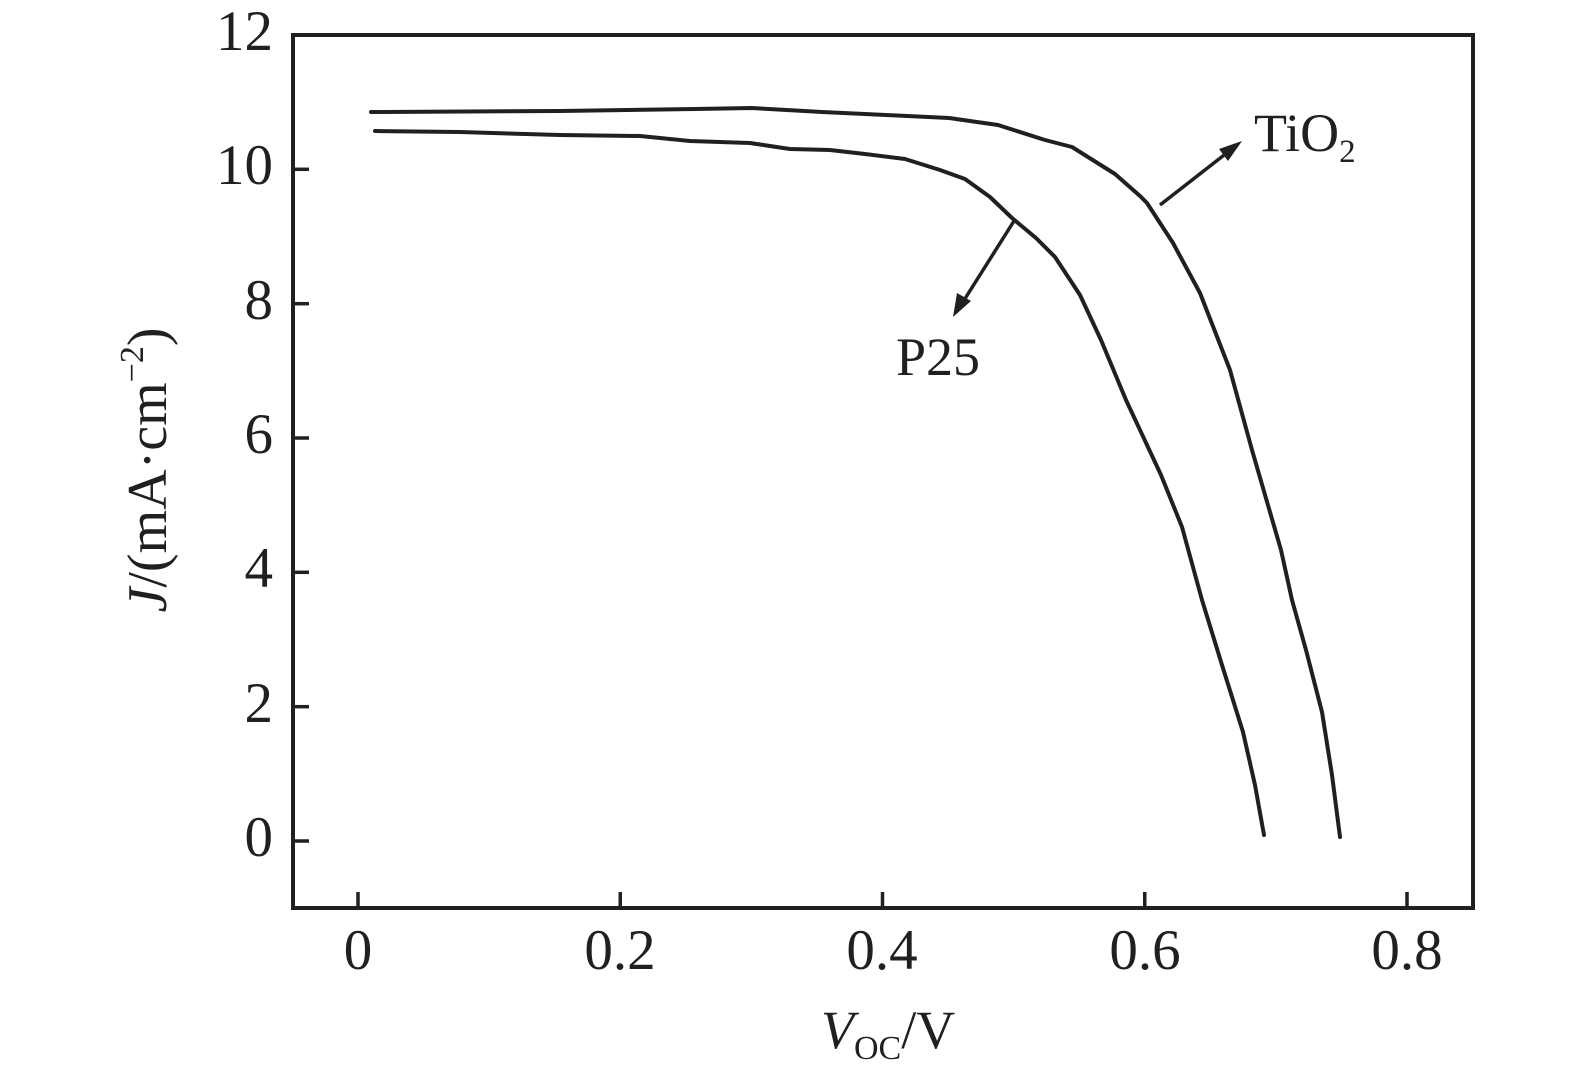  What do you see at coordinates (938, 357) in the screenshot?
I see `svg-text: P25` at bounding box center [938, 357].